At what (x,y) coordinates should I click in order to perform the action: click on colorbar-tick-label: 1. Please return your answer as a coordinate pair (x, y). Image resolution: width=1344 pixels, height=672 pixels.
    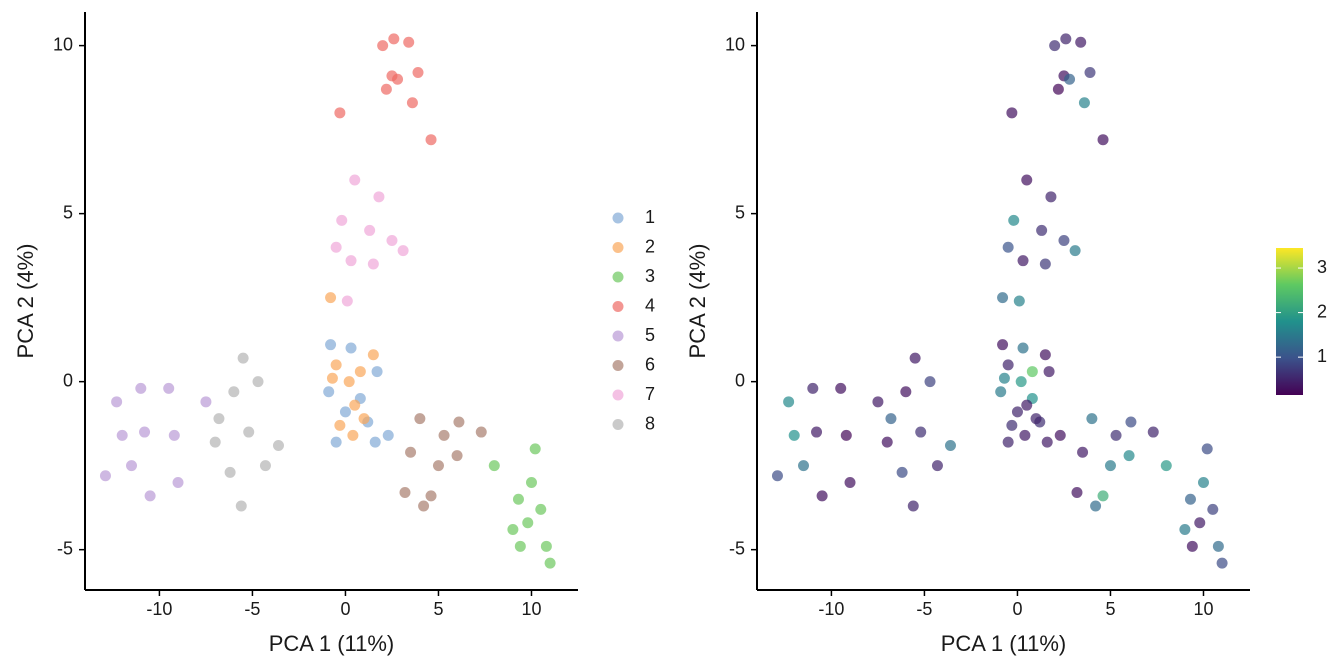
    Looking at the image, I should click on (1322, 356).